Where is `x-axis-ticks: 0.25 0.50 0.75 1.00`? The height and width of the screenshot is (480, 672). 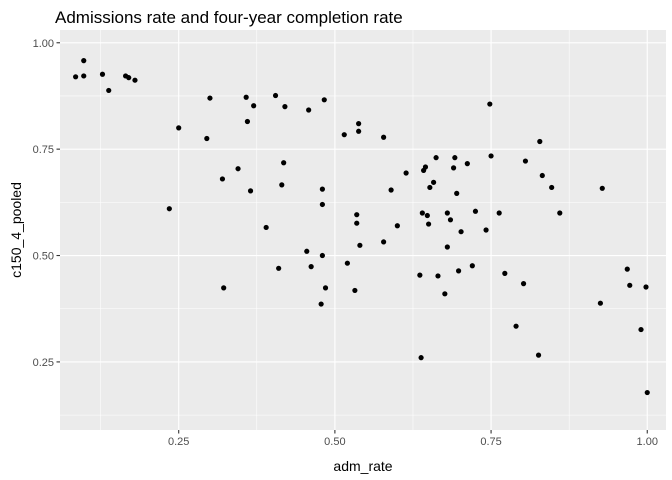
x-axis-ticks: 0.25 0.50 0.75 1.00 is located at coordinates (413, 439).